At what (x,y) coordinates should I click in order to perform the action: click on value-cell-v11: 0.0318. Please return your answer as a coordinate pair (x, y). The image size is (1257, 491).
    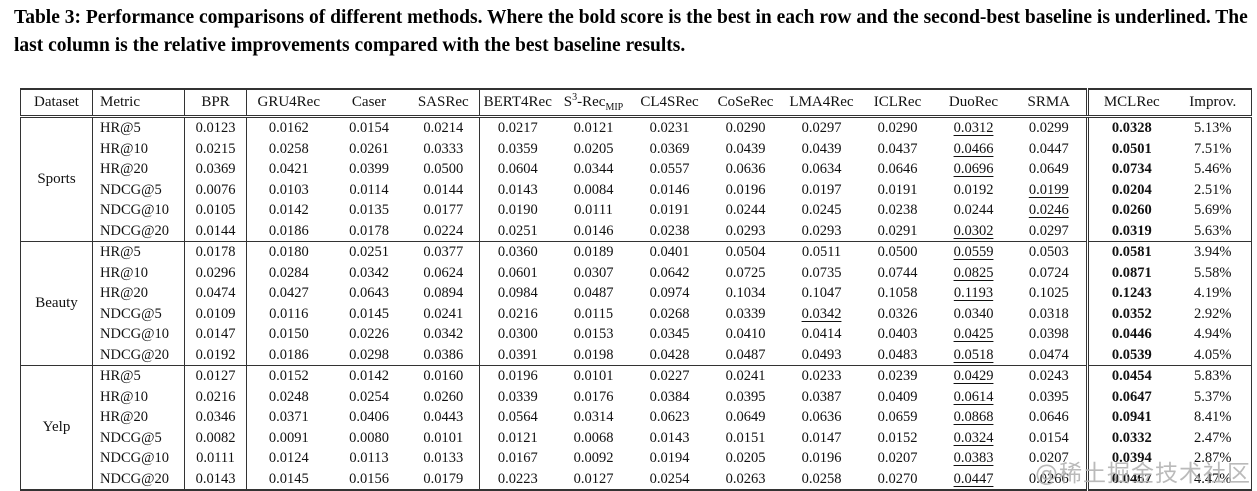
    Looking at the image, I should click on (1048, 313).